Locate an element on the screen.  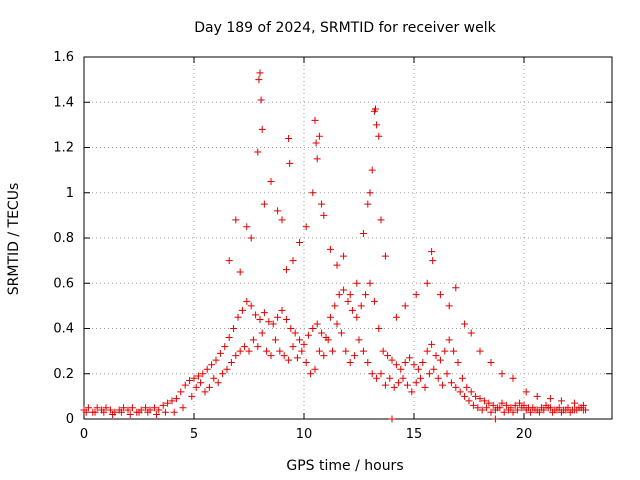
x-tick-label: 20 is located at coordinates (524, 434).